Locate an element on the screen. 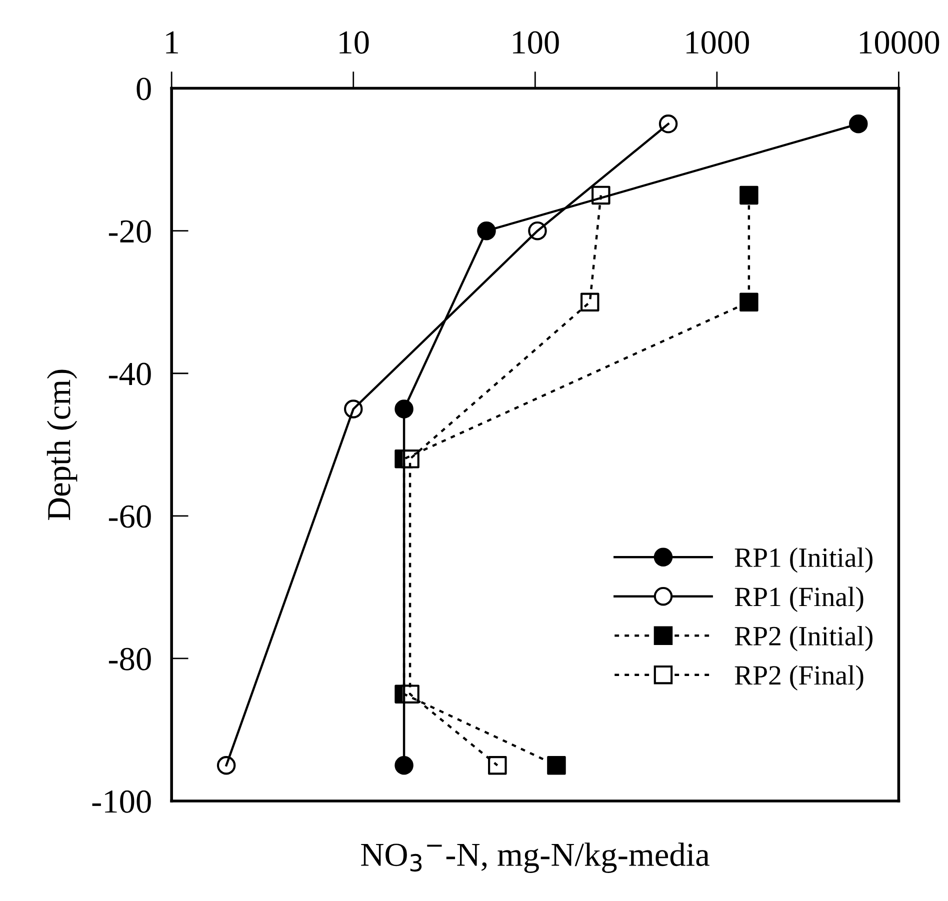 This screenshot has height=901, width=948. x-tick-label: 1 is located at coordinates (172, 42).